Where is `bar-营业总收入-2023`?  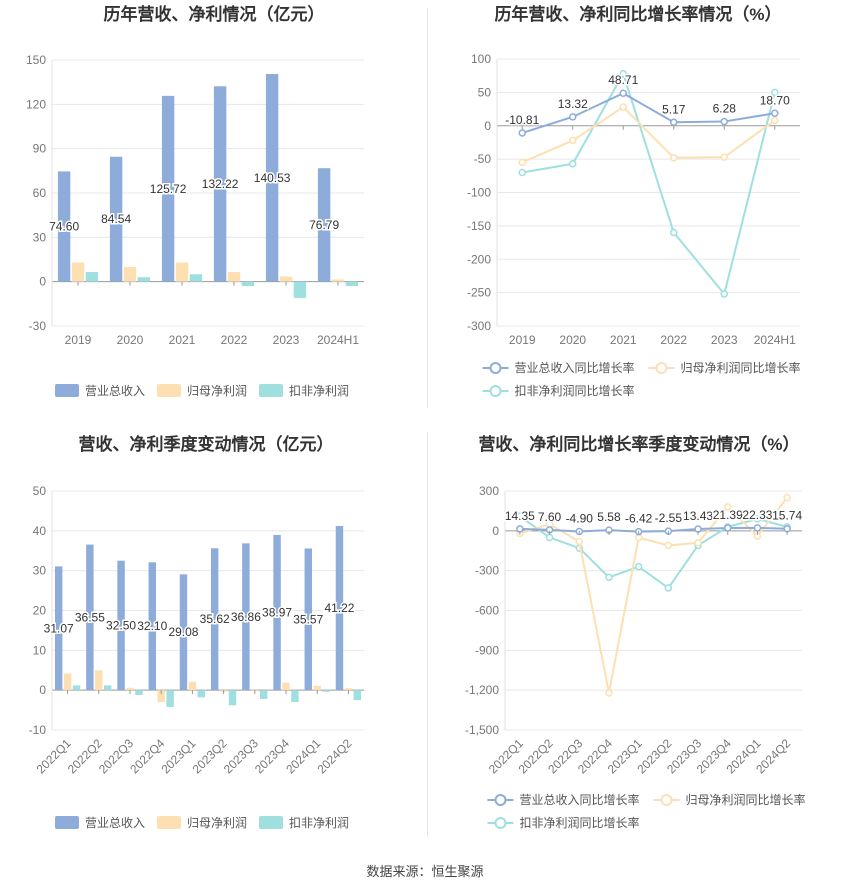 bar-营业总收入-2023 is located at coordinates (272, 177).